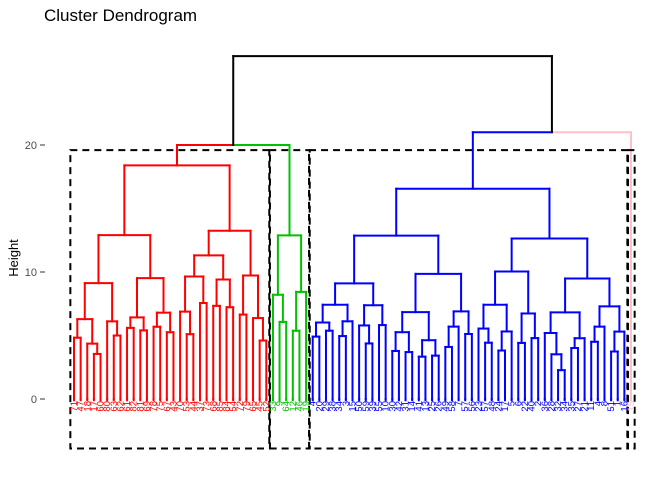  Describe the element at coordinates (293, 406) in the screenshot. I see `leaf-label: 12` at that location.